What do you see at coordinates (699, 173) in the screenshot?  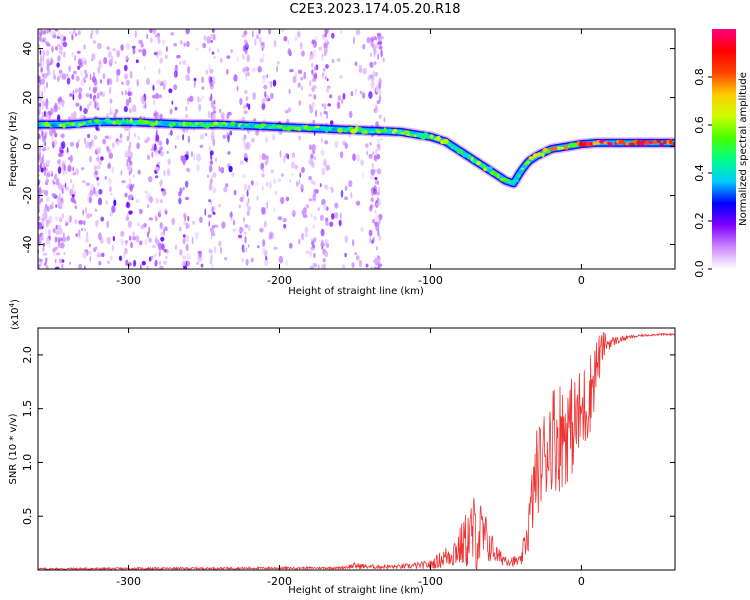 I see `colorbar-tick-label: 0.4` at bounding box center [699, 173].